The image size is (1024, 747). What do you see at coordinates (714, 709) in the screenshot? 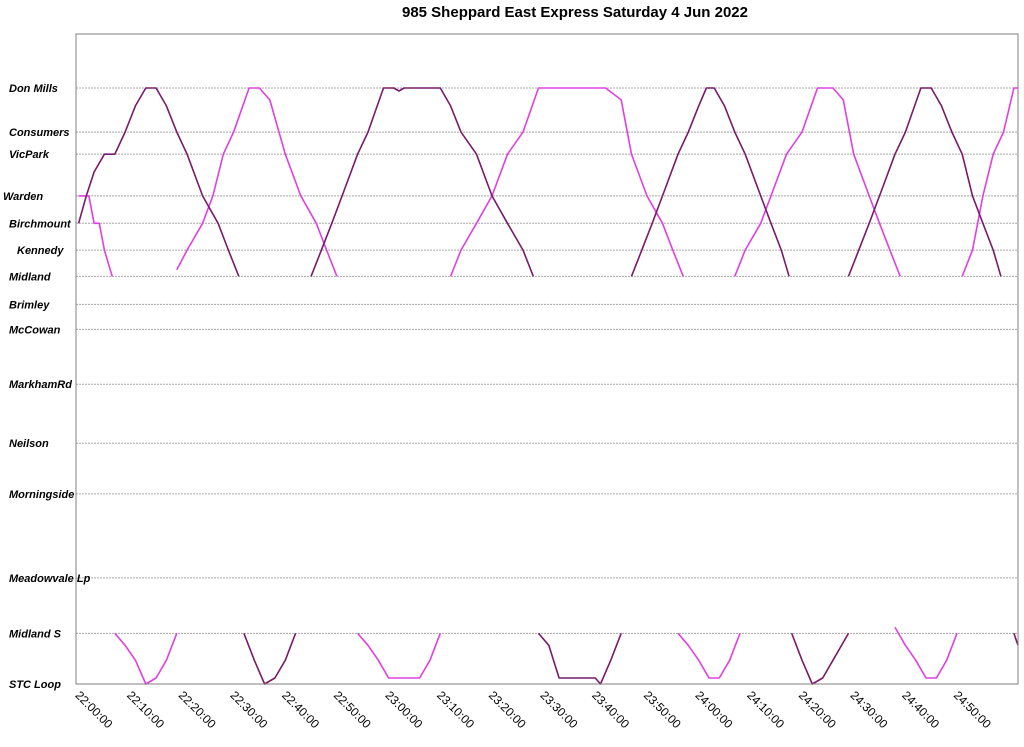
I see `x-tick-label: 24:00:00` at bounding box center [714, 709].